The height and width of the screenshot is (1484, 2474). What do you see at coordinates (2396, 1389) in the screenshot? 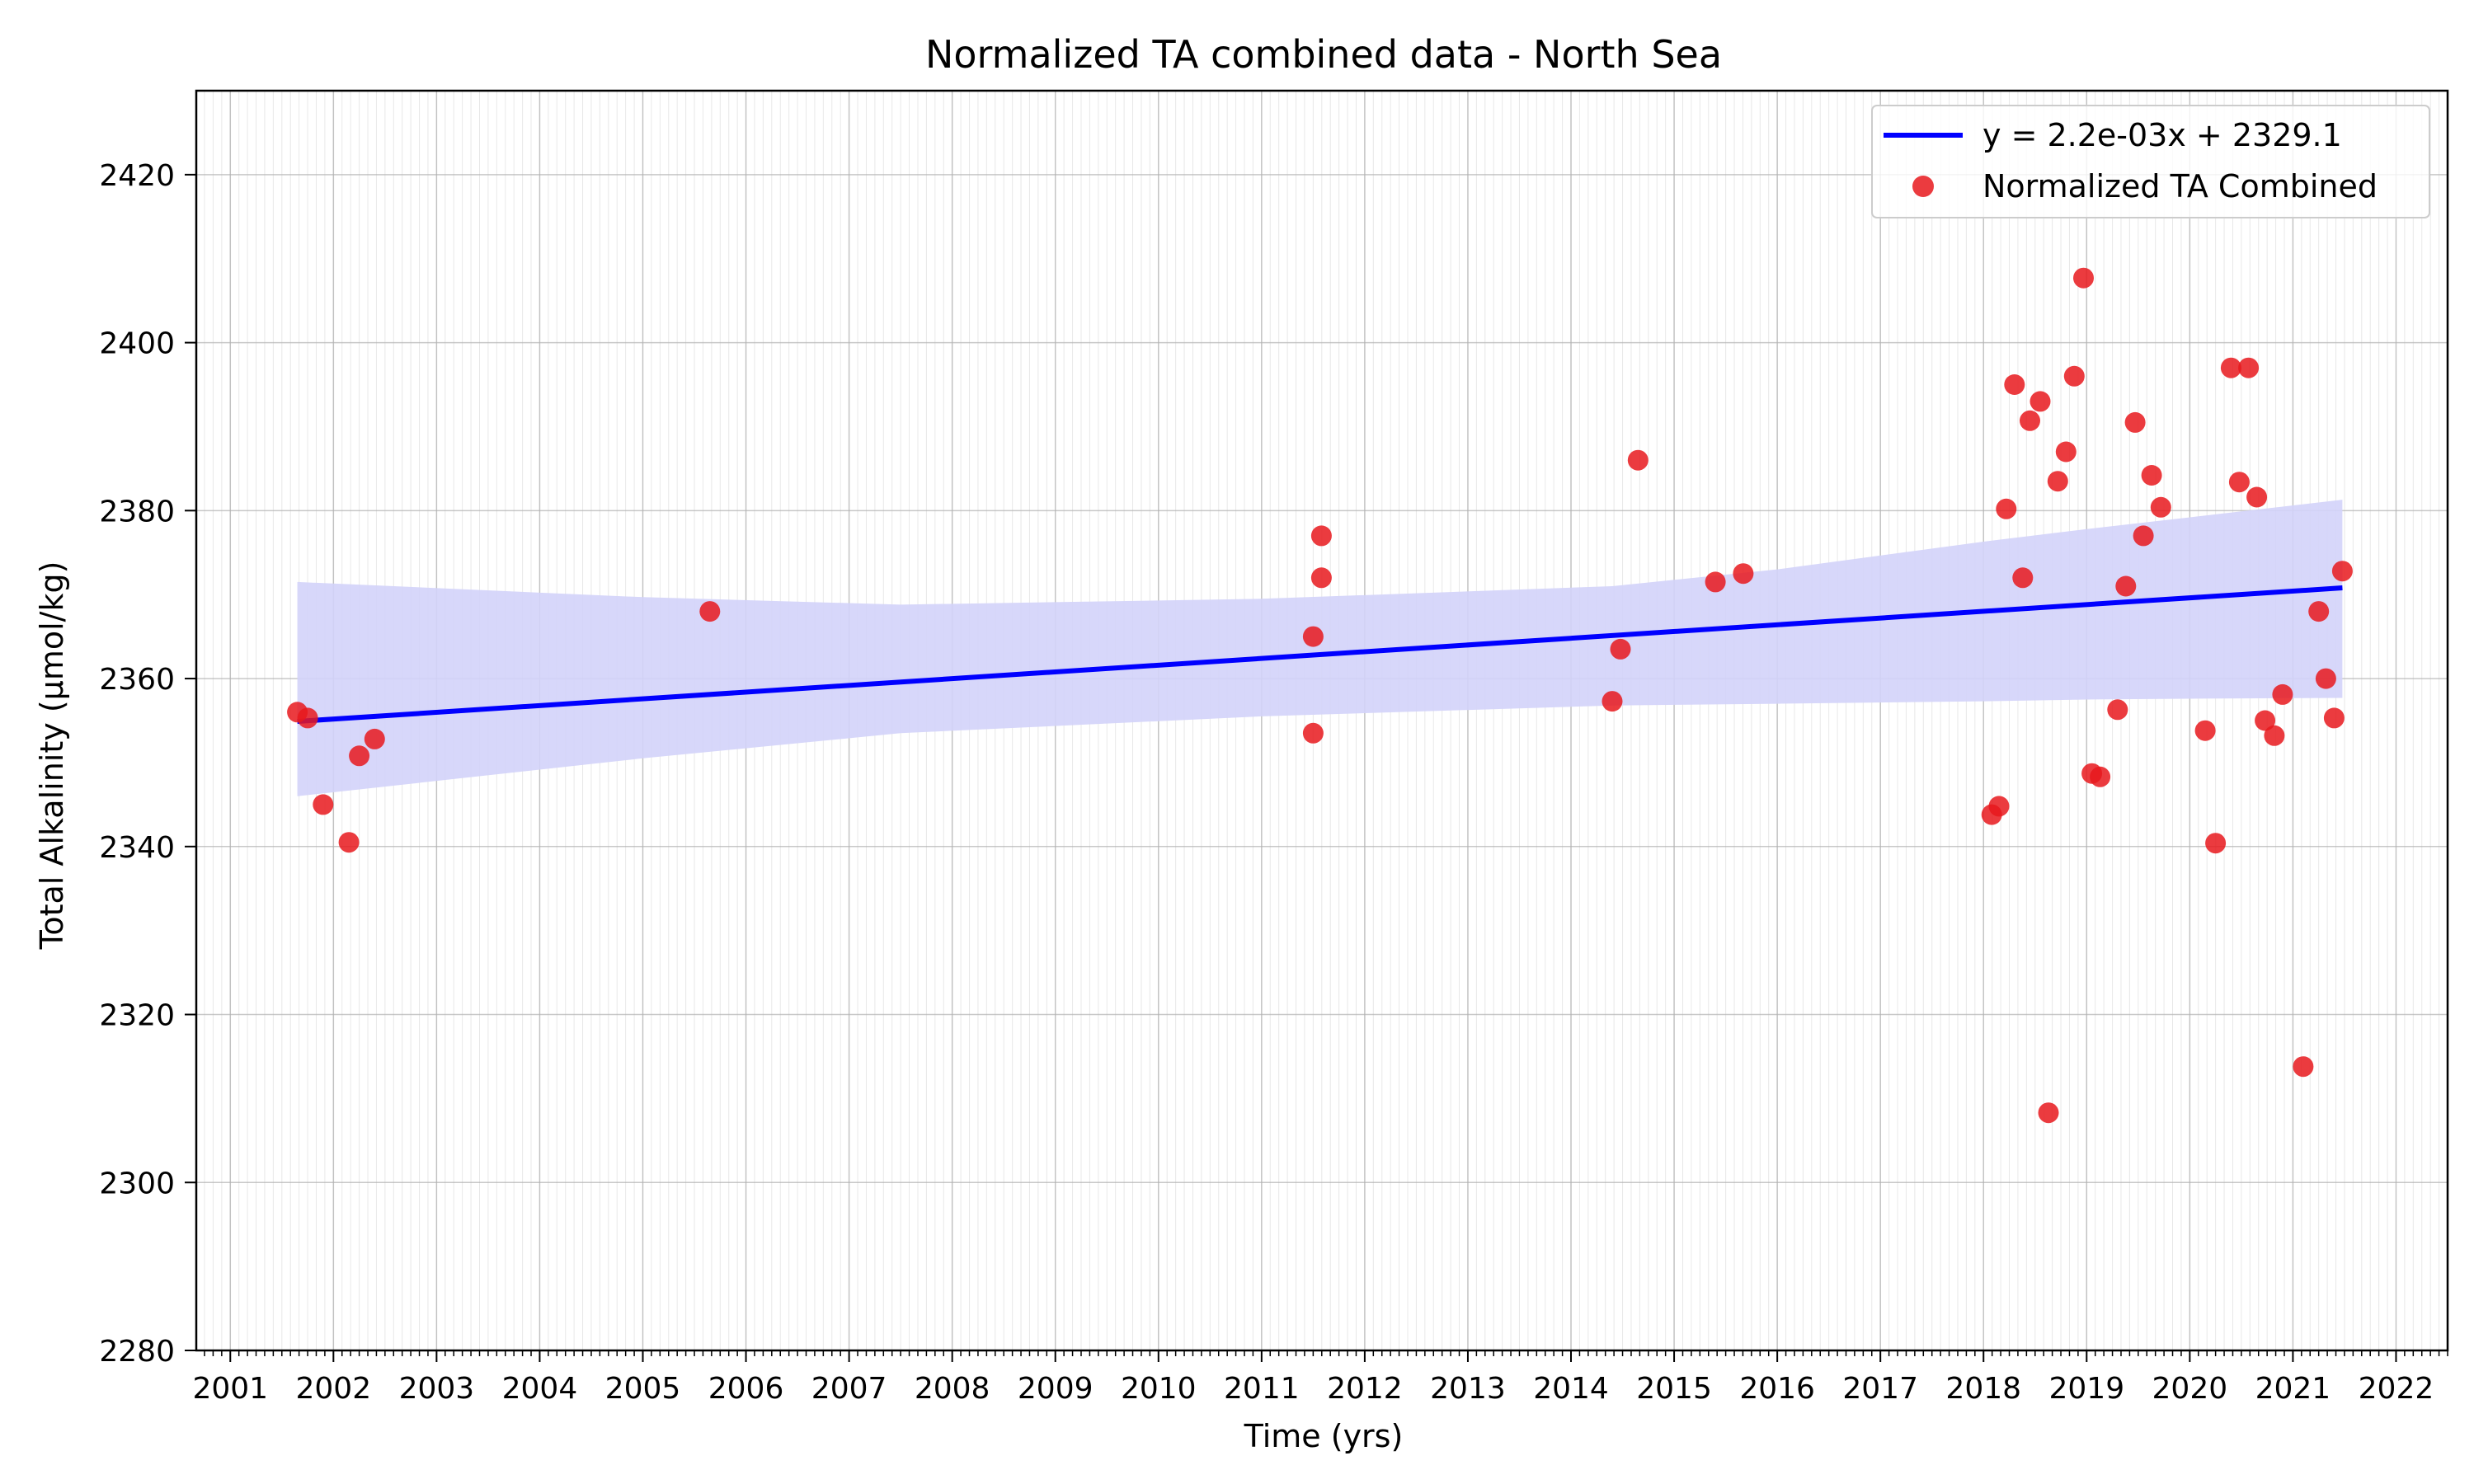
I see `x-tick-label: 2022` at bounding box center [2396, 1389].